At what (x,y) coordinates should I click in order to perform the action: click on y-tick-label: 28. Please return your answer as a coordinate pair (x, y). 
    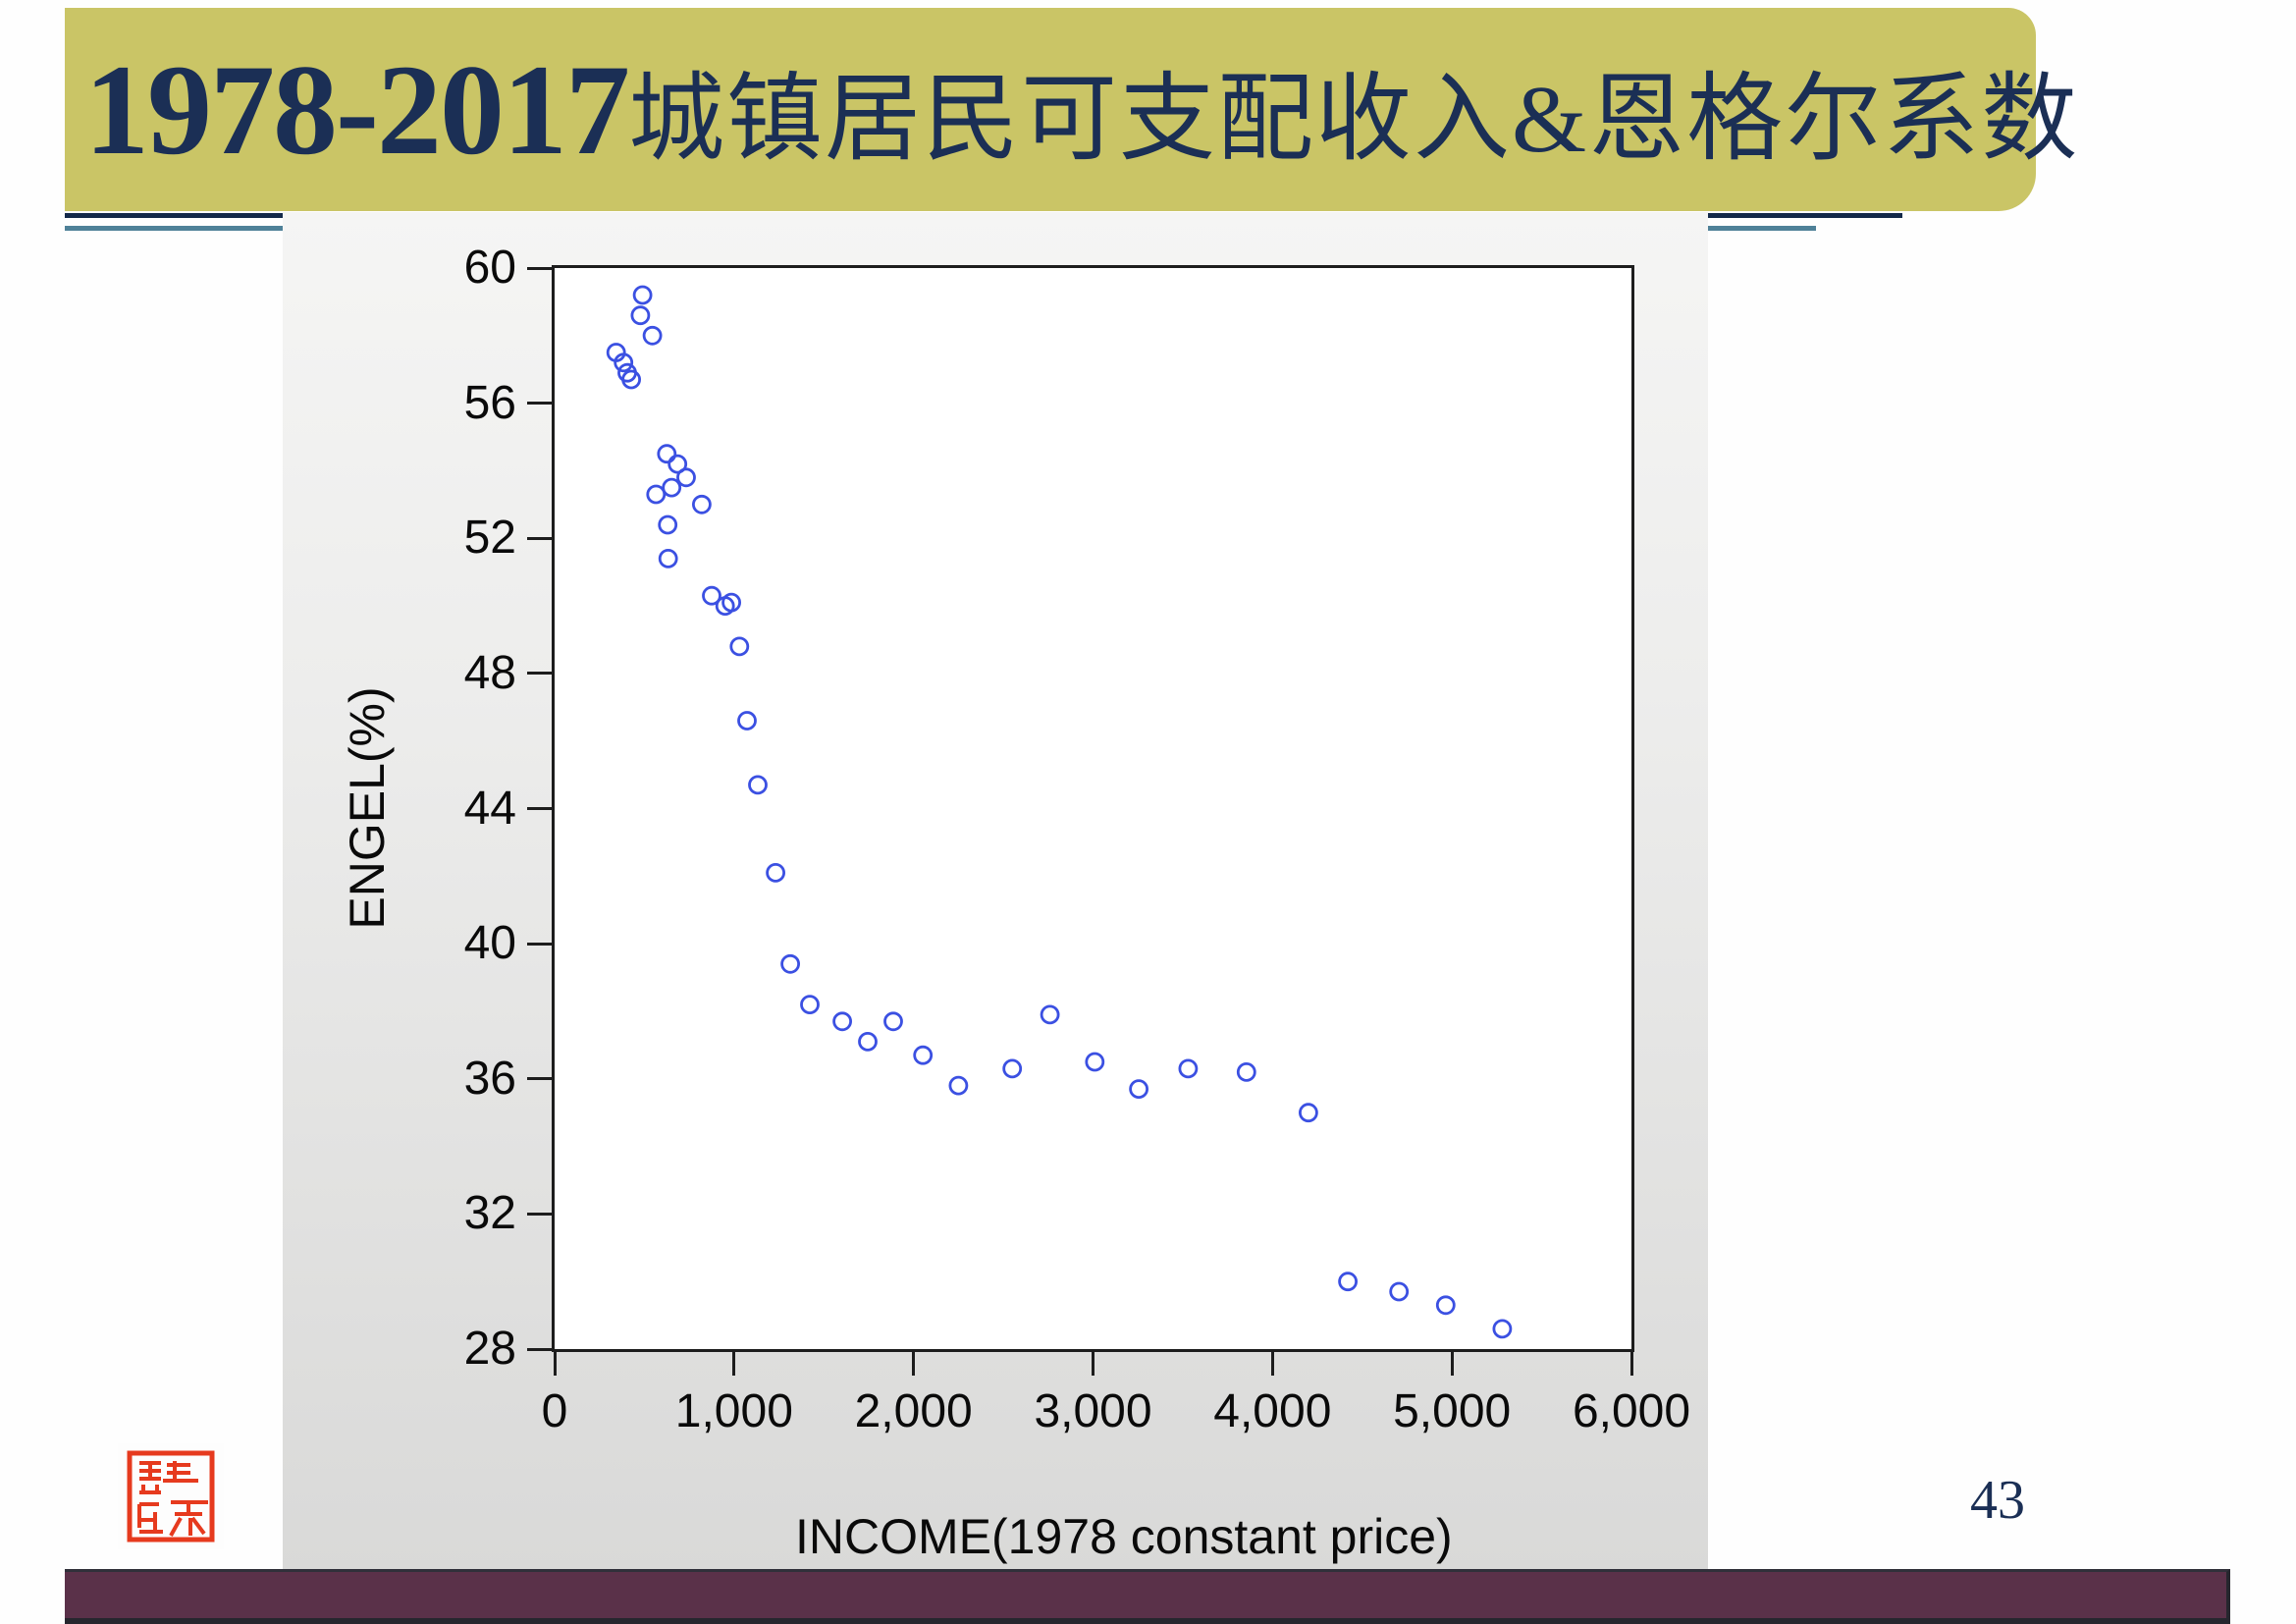
    Looking at the image, I should click on (490, 1349).